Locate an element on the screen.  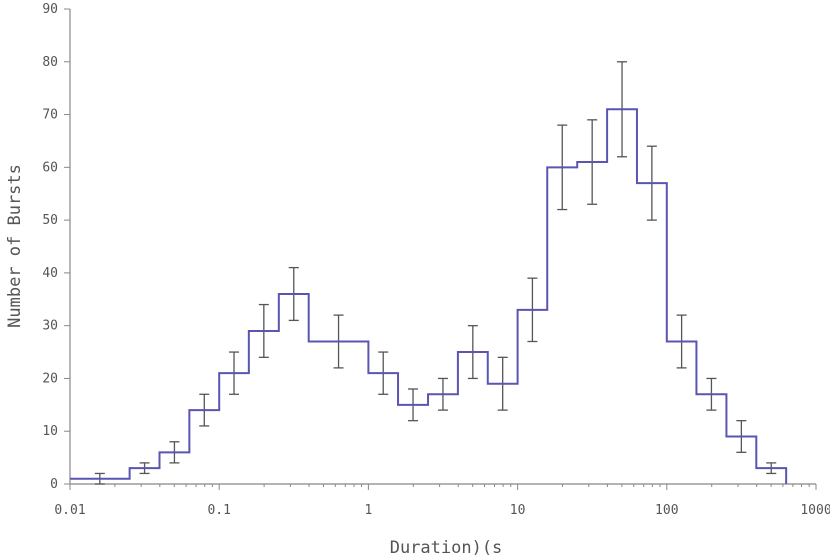
x-axis-title: Duration)(s is located at coordinates (446, 548).